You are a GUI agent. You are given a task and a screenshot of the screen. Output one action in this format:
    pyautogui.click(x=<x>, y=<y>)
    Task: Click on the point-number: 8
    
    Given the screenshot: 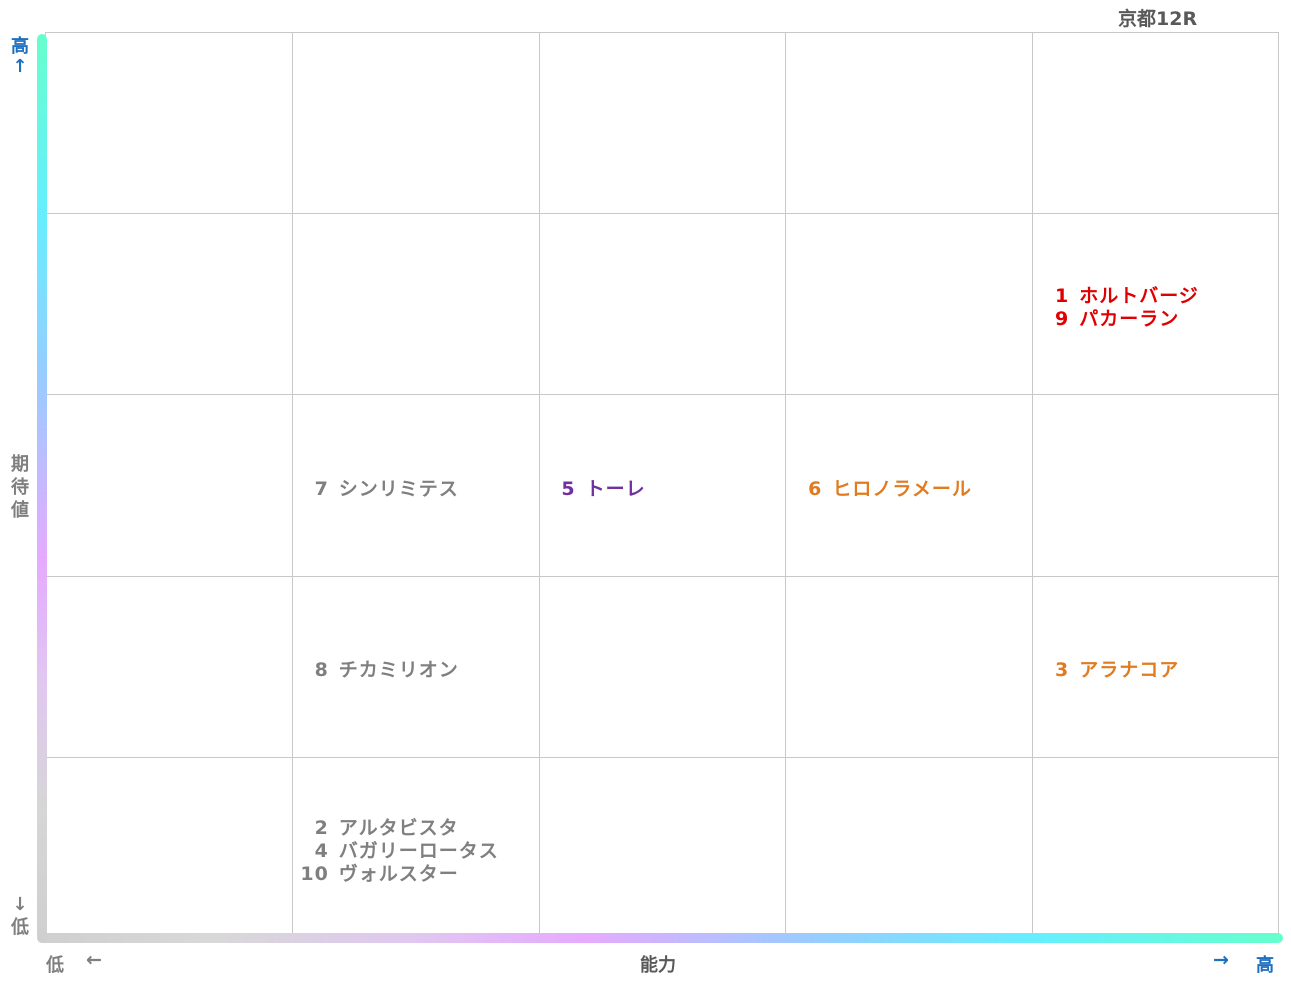 What is the action you would take?
    pyautogui.click(x=321, y=669)
    